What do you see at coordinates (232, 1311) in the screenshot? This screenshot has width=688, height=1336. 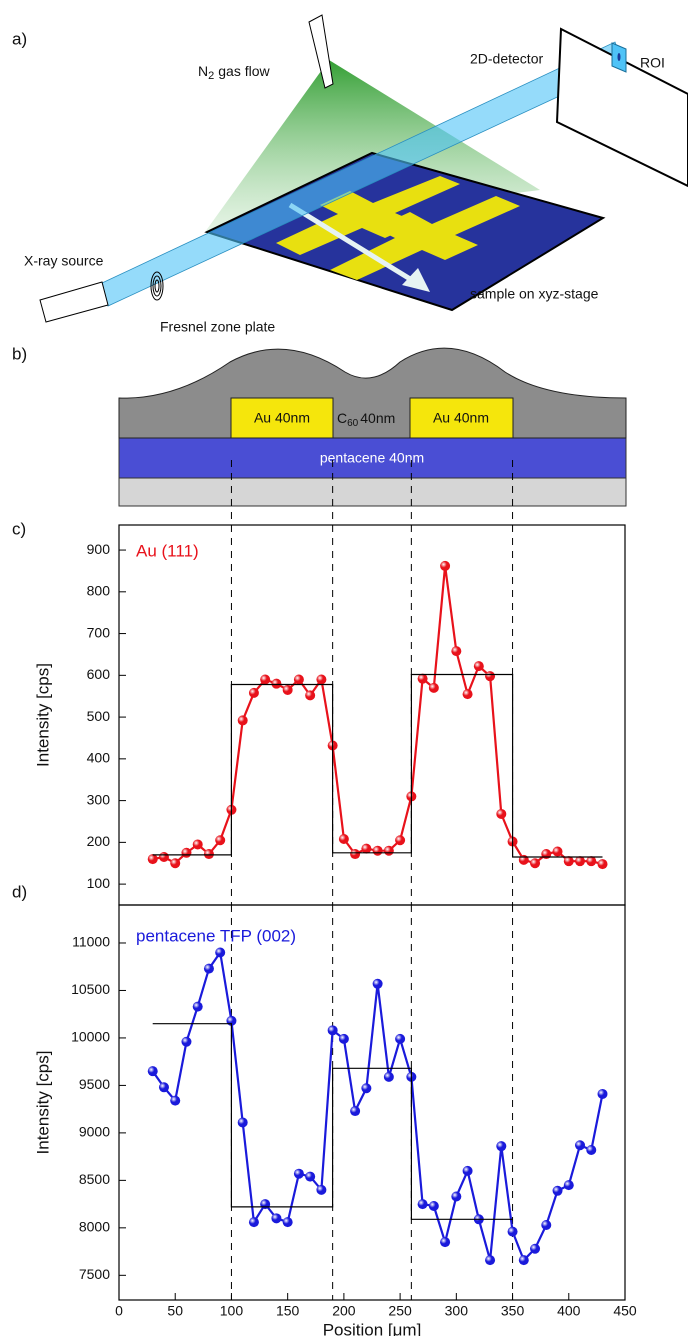 I see `x-tick-label: 100` at bounding box center [232, 1311].